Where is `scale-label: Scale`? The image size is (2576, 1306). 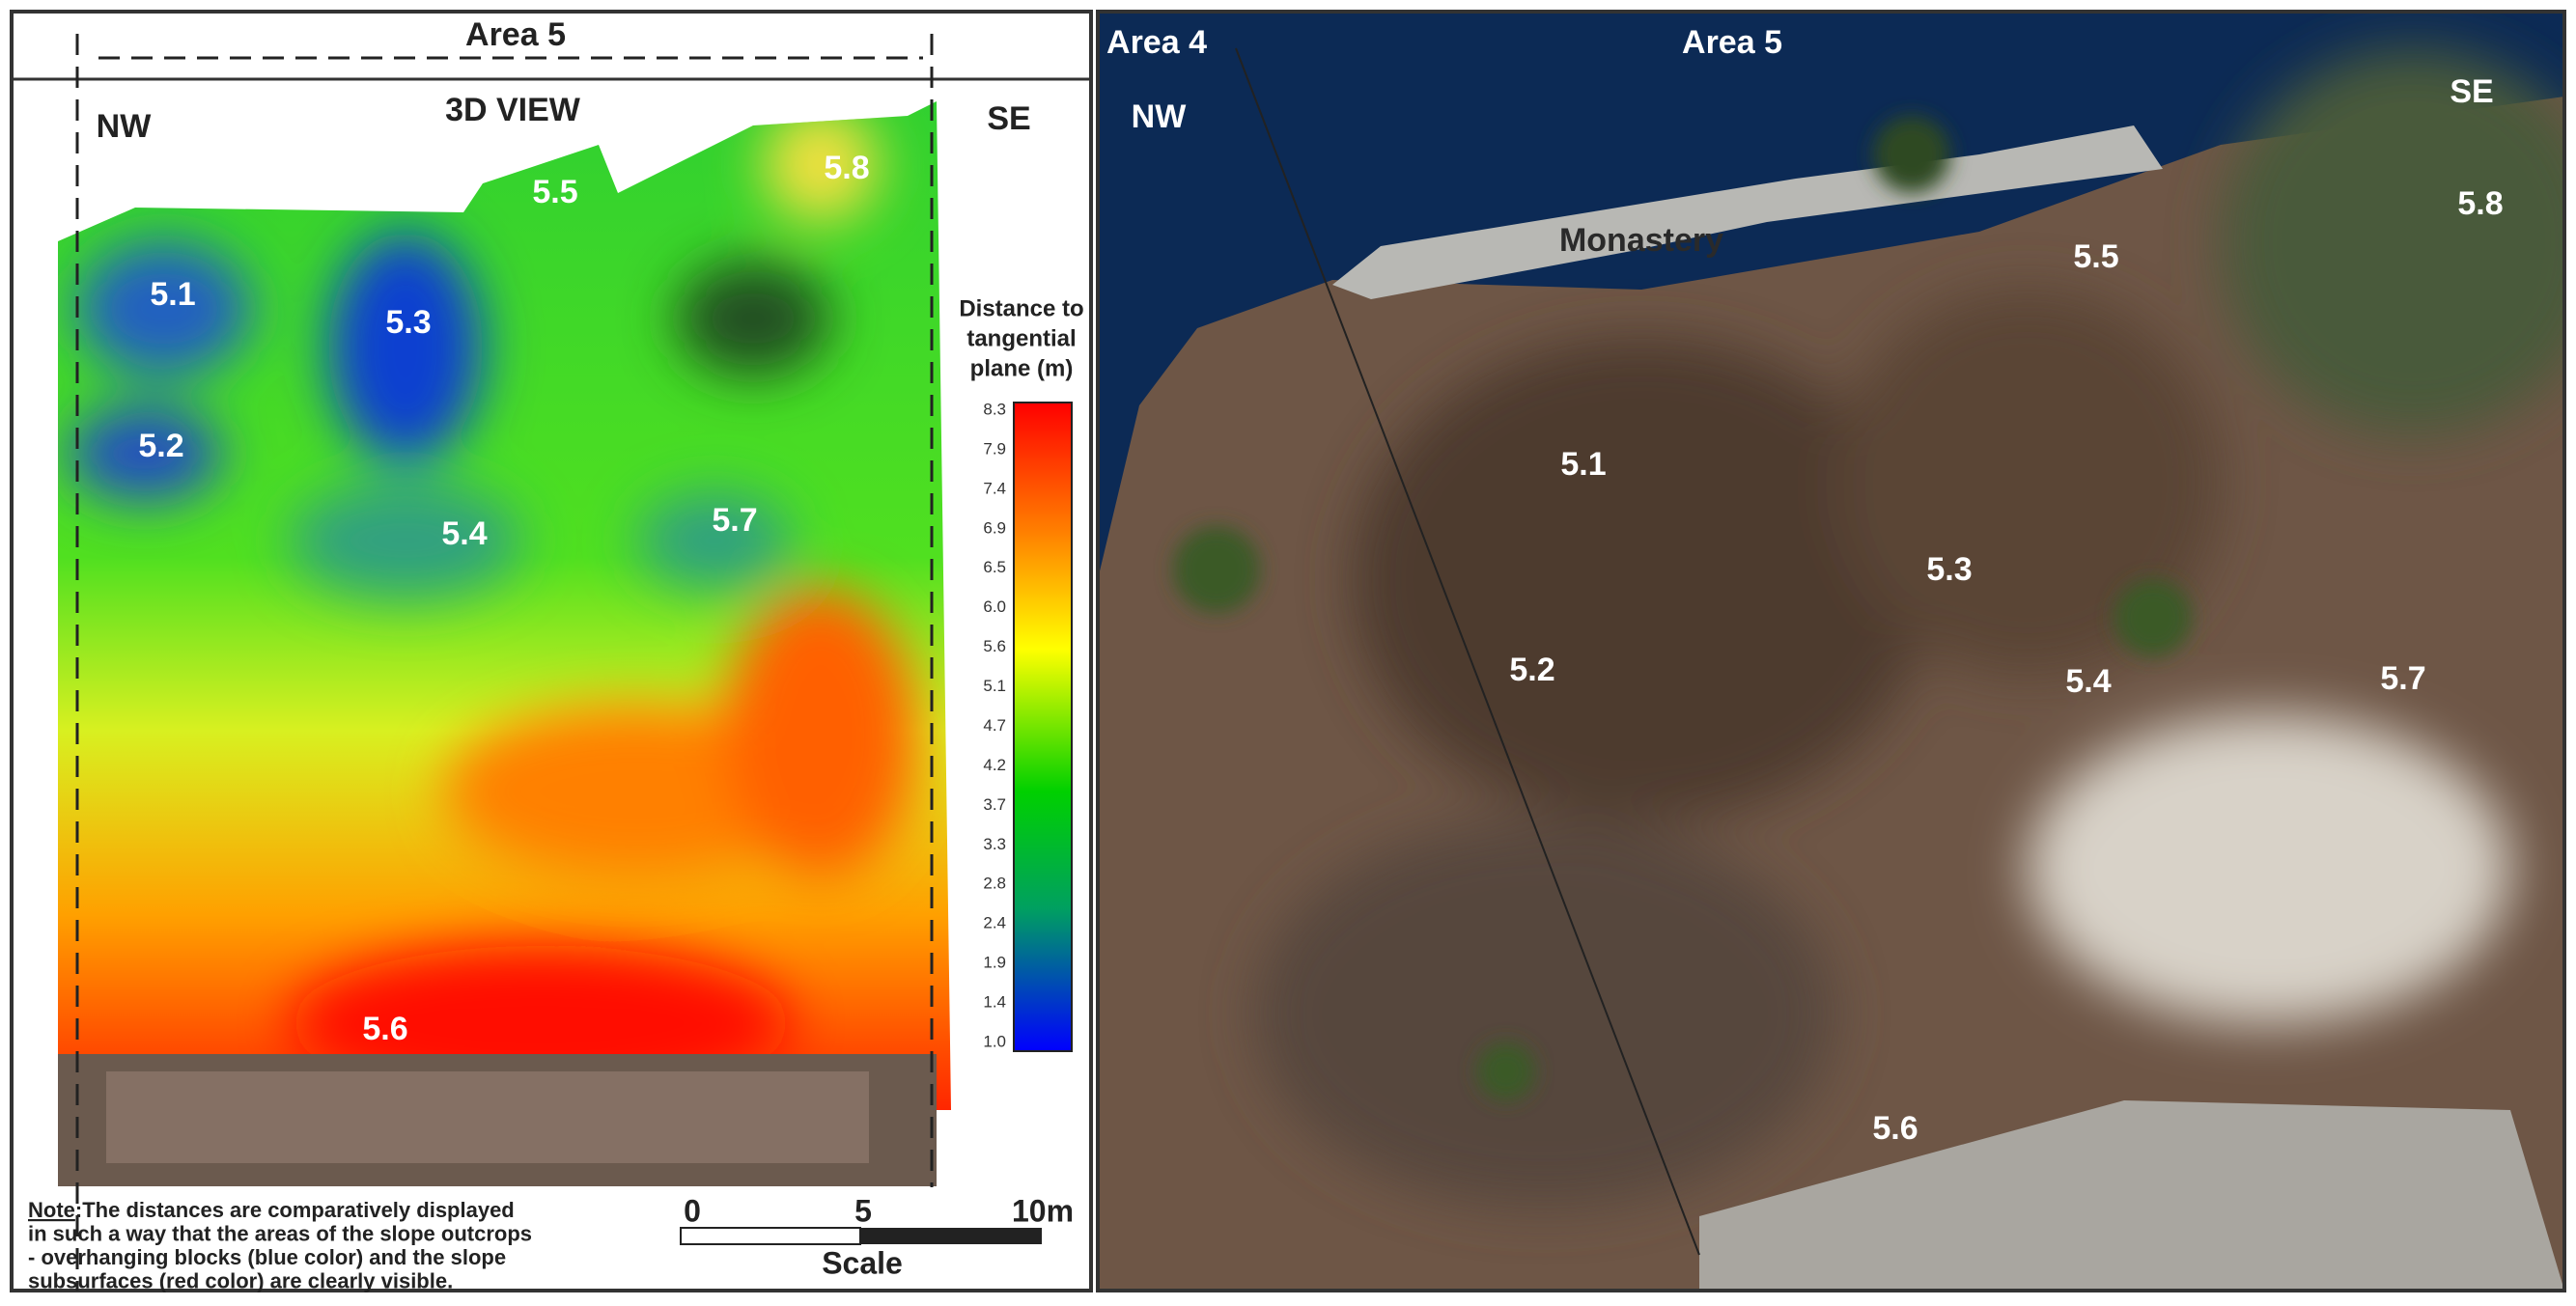
scale-label: Scale is located at coordinates (863, 1262).